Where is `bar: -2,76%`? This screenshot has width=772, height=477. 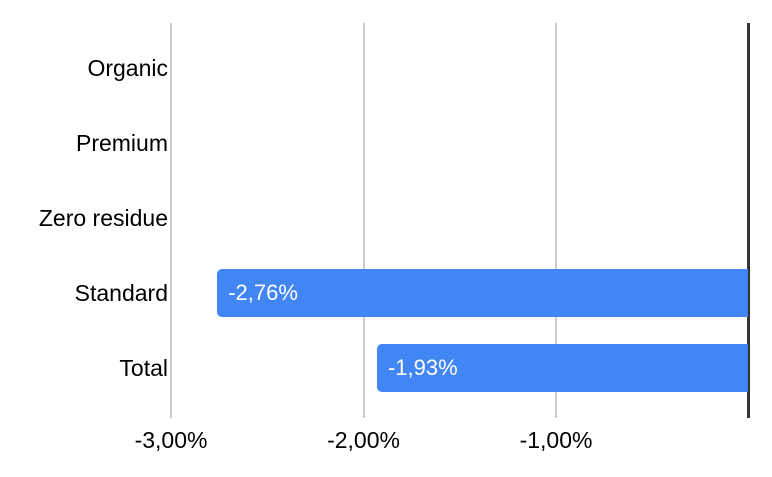
bar: -2,76% is located at coordinates (483, 293).